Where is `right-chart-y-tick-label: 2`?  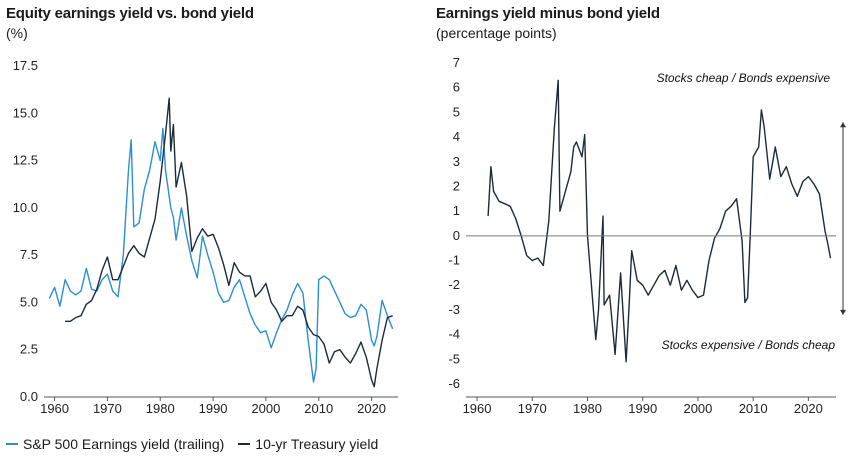
right-chart-y-tick-label: 2 is located at coordinates (456, 185).